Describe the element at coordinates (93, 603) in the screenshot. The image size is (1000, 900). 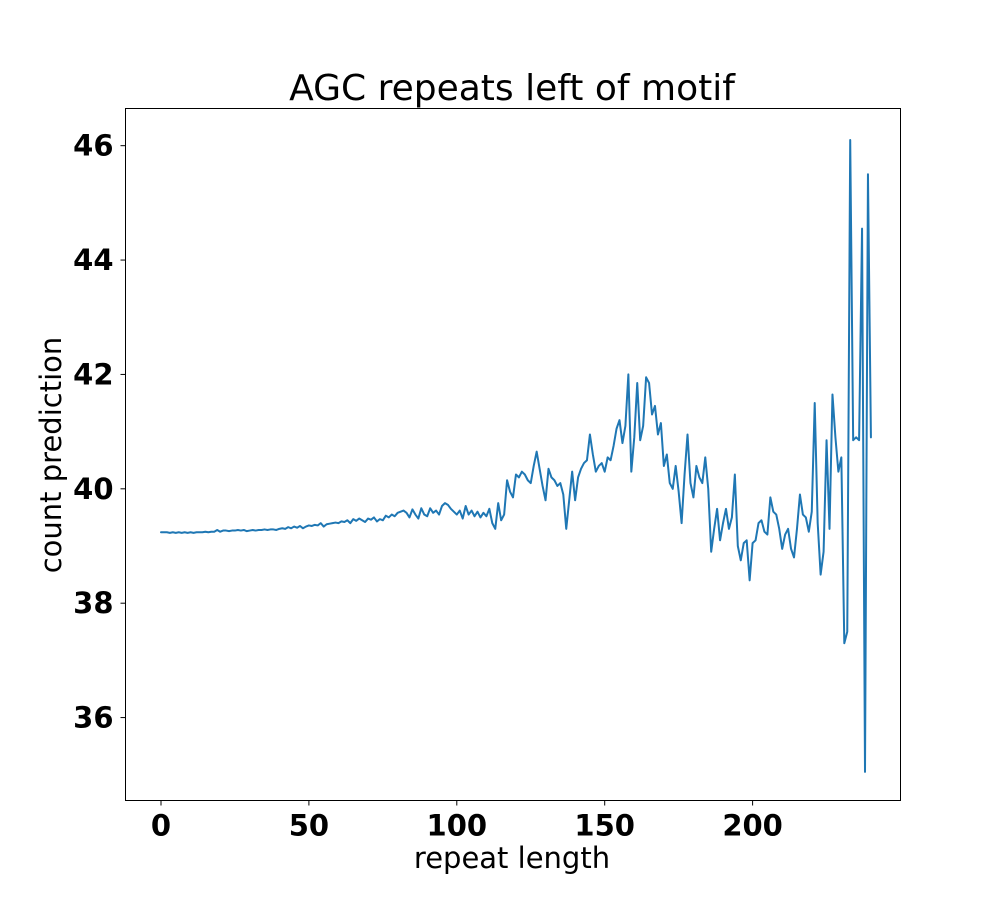
I see `y-tick-label: 38` at that location.